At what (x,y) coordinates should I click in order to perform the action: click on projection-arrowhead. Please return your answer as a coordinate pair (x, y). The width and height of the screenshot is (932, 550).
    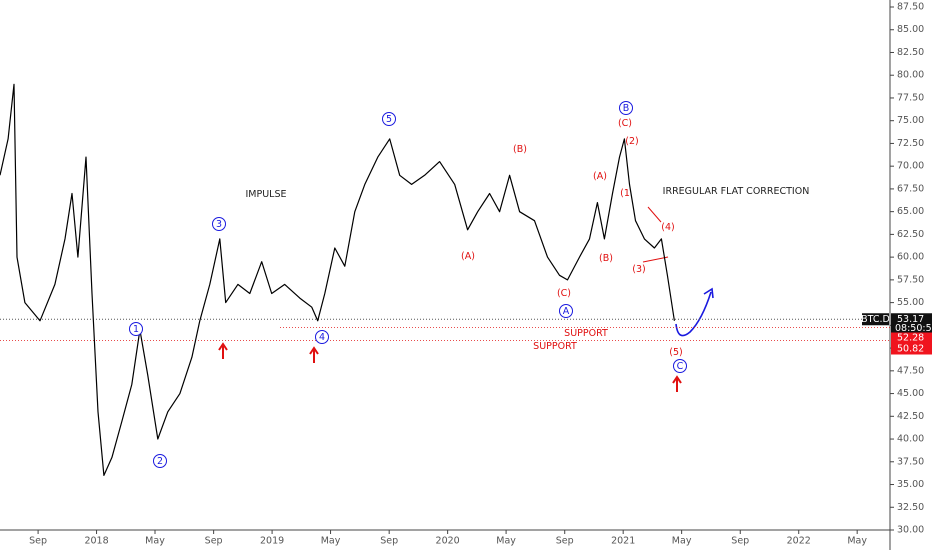
    Looking at the image, I should click on (708, 293).